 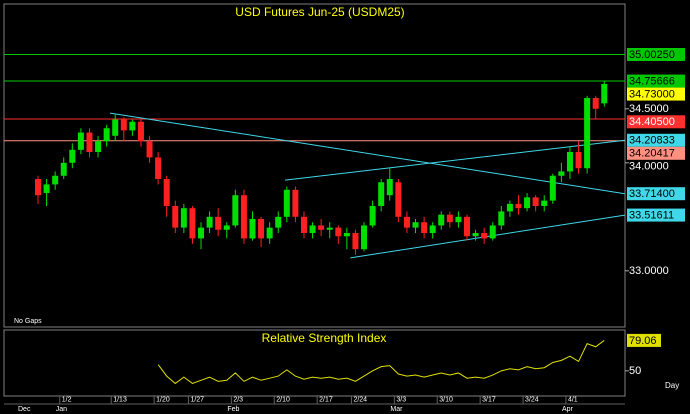 What do you see at coordinates (652, 55) in the screenshot?
I see `price-level-label: 35.00250` at bounding box center [652, 55].